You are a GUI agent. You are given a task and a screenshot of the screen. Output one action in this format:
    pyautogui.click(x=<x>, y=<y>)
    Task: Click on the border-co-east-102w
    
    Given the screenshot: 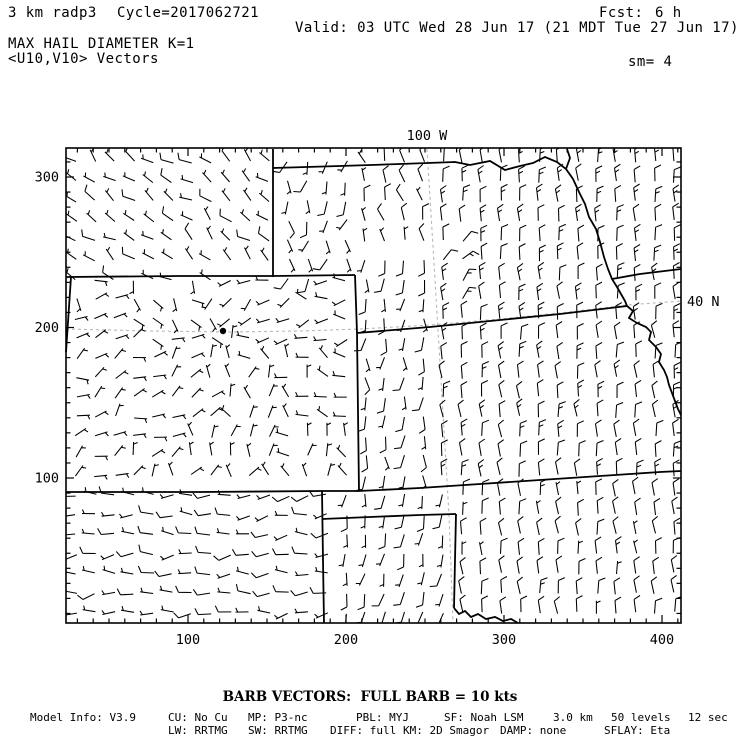 What is the action you would take?
    pyautogui.click(x=357, y=383)
    